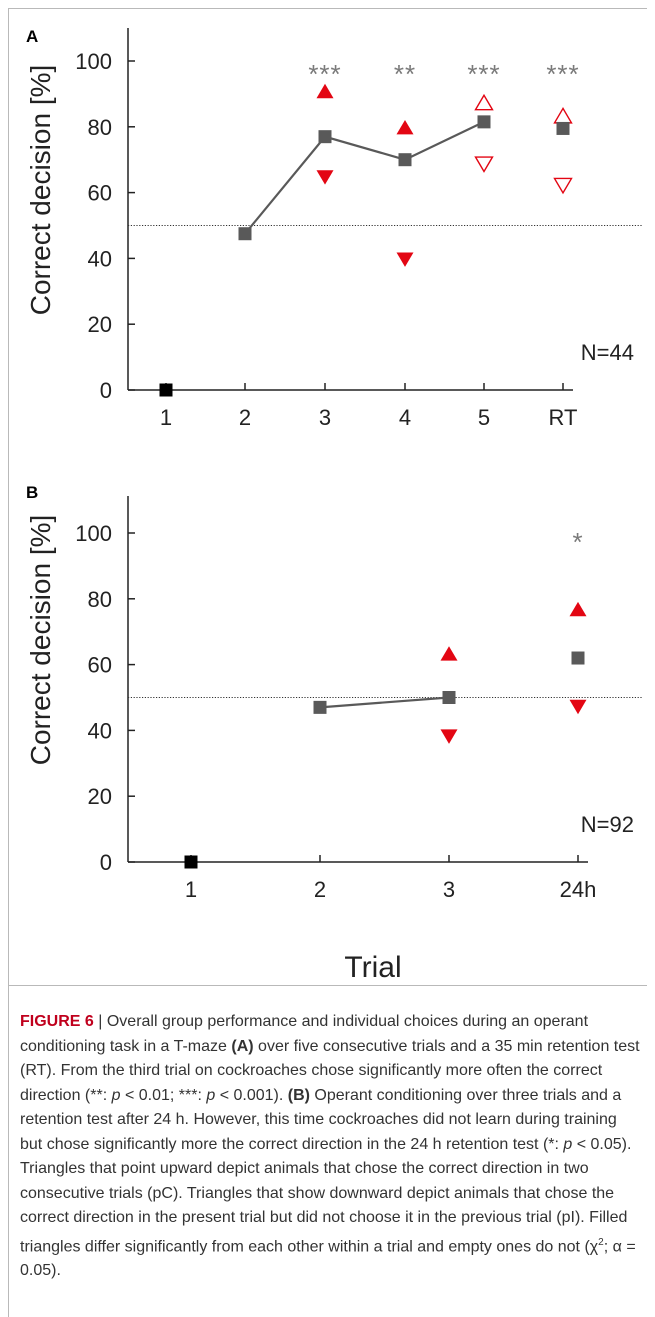 Image resolution: width=655 pixels, height=1317 pixels. Describe the element at coordinates (93, 61) in the screenshot. I see `panel-a-y-tick-label: 100` at that location.